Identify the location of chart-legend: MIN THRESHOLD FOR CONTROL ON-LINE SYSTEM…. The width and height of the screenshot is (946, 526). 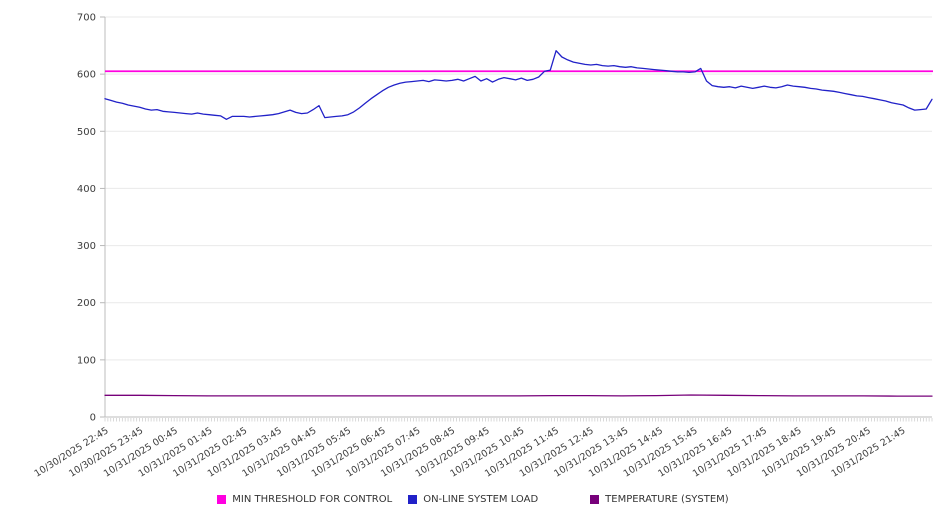
(473, 499).